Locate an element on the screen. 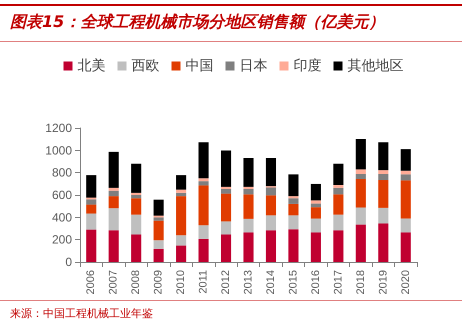 Image resolution: width=467 pixels, height=330 pixels. x-tick-label: 2014 is located at coordinates (270, 282).